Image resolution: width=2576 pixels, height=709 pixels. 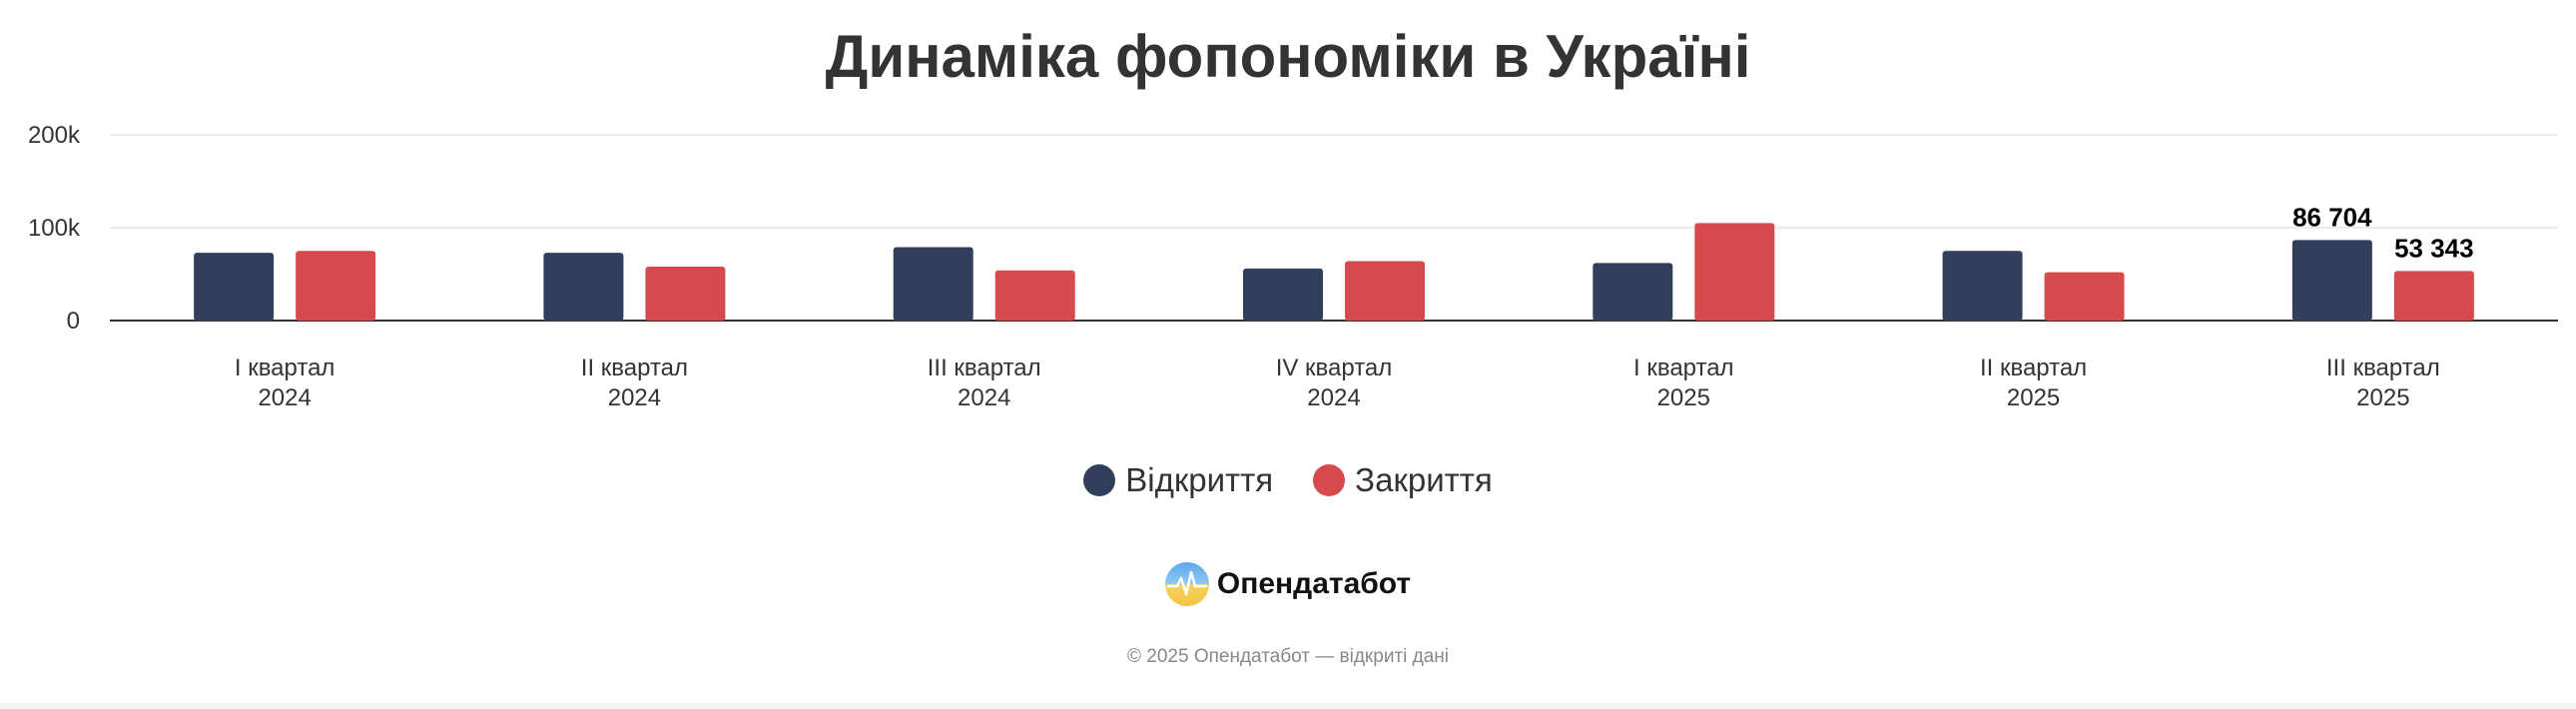 I want to click on y-axis-ticks: 0 100k 200k, so click(x=54, y=228).